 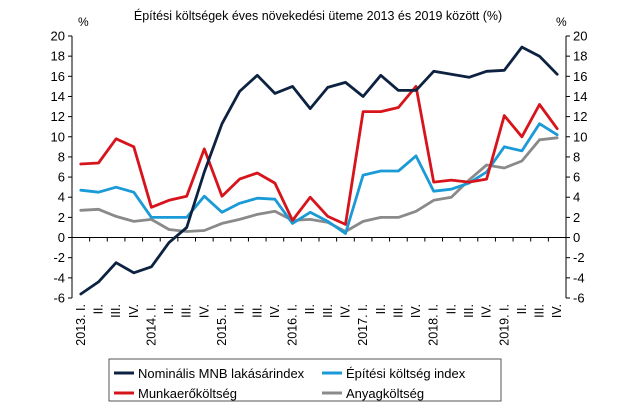 What do you see at coordinates (385, 393) in the screenshot?
I see `legend-label-4: Anyagköltség` at bounding box center [385, 393].